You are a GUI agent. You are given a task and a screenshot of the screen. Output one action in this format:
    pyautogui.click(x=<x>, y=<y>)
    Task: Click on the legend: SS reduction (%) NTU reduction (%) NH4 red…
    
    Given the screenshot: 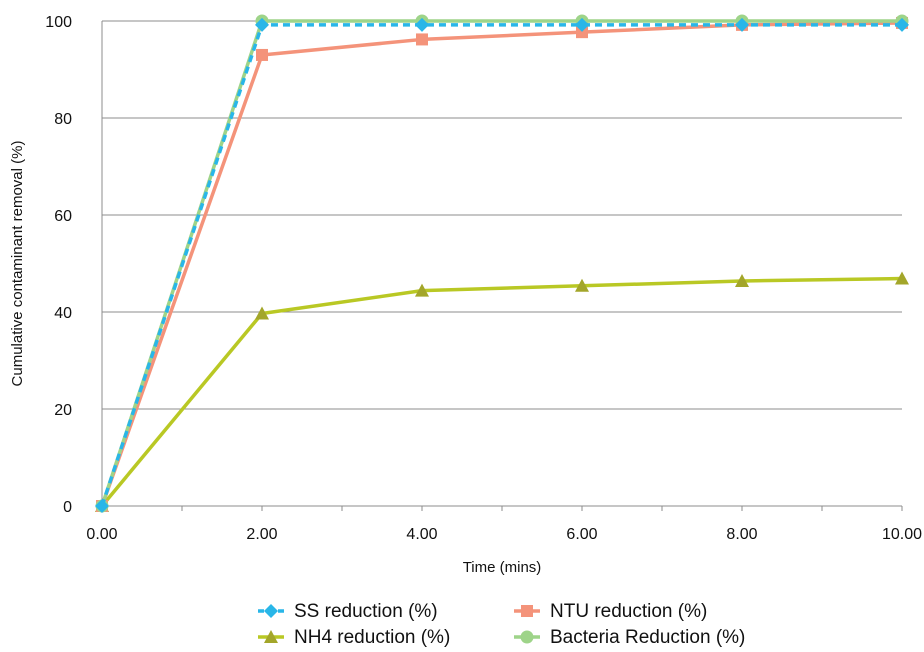 What is the action you would take?
    pyautogui.click(x=501, y=624)
    